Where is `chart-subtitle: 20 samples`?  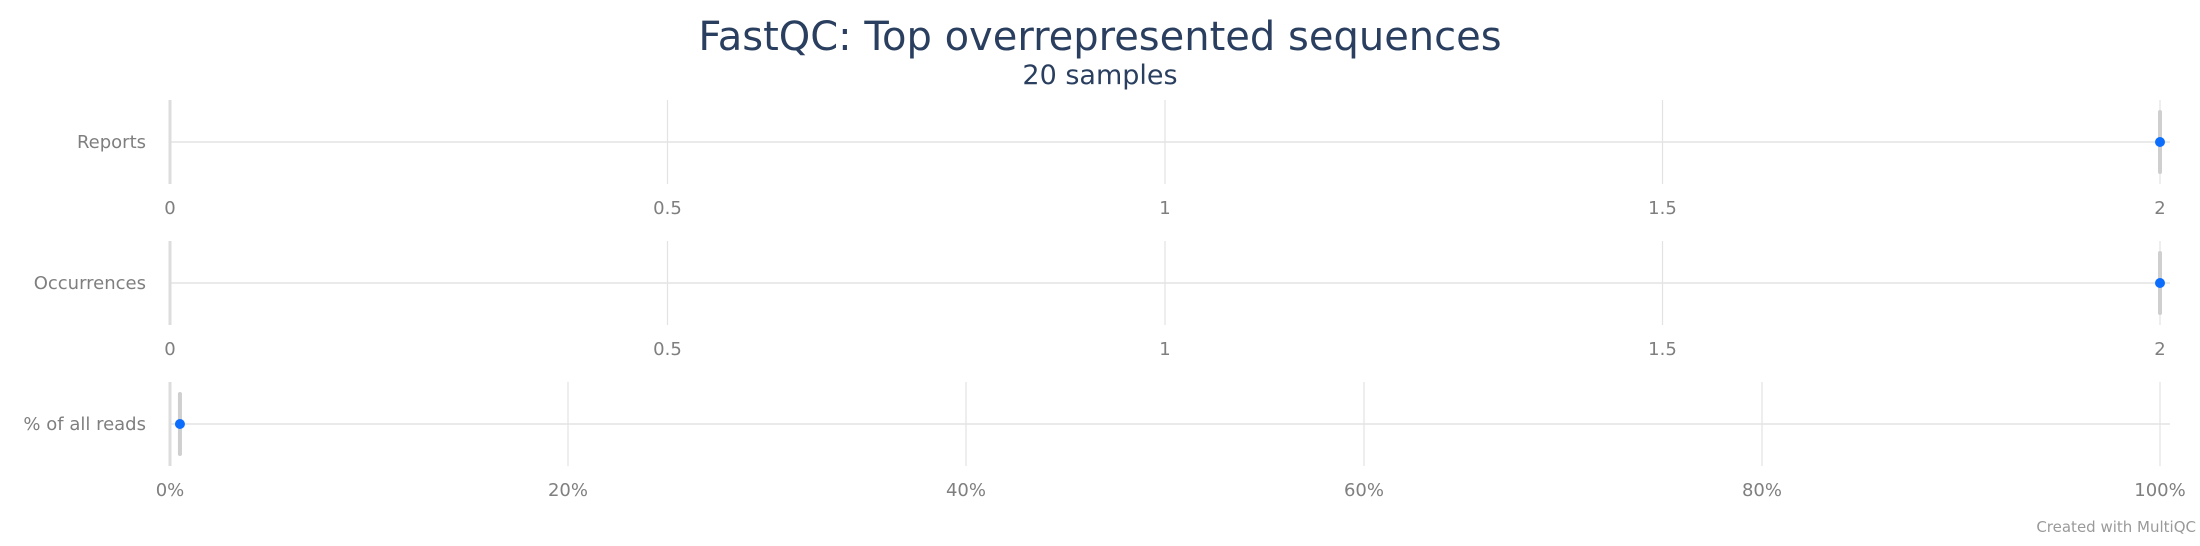 chart-subtitle: 20 samples is located at coordinates (1099, 75).